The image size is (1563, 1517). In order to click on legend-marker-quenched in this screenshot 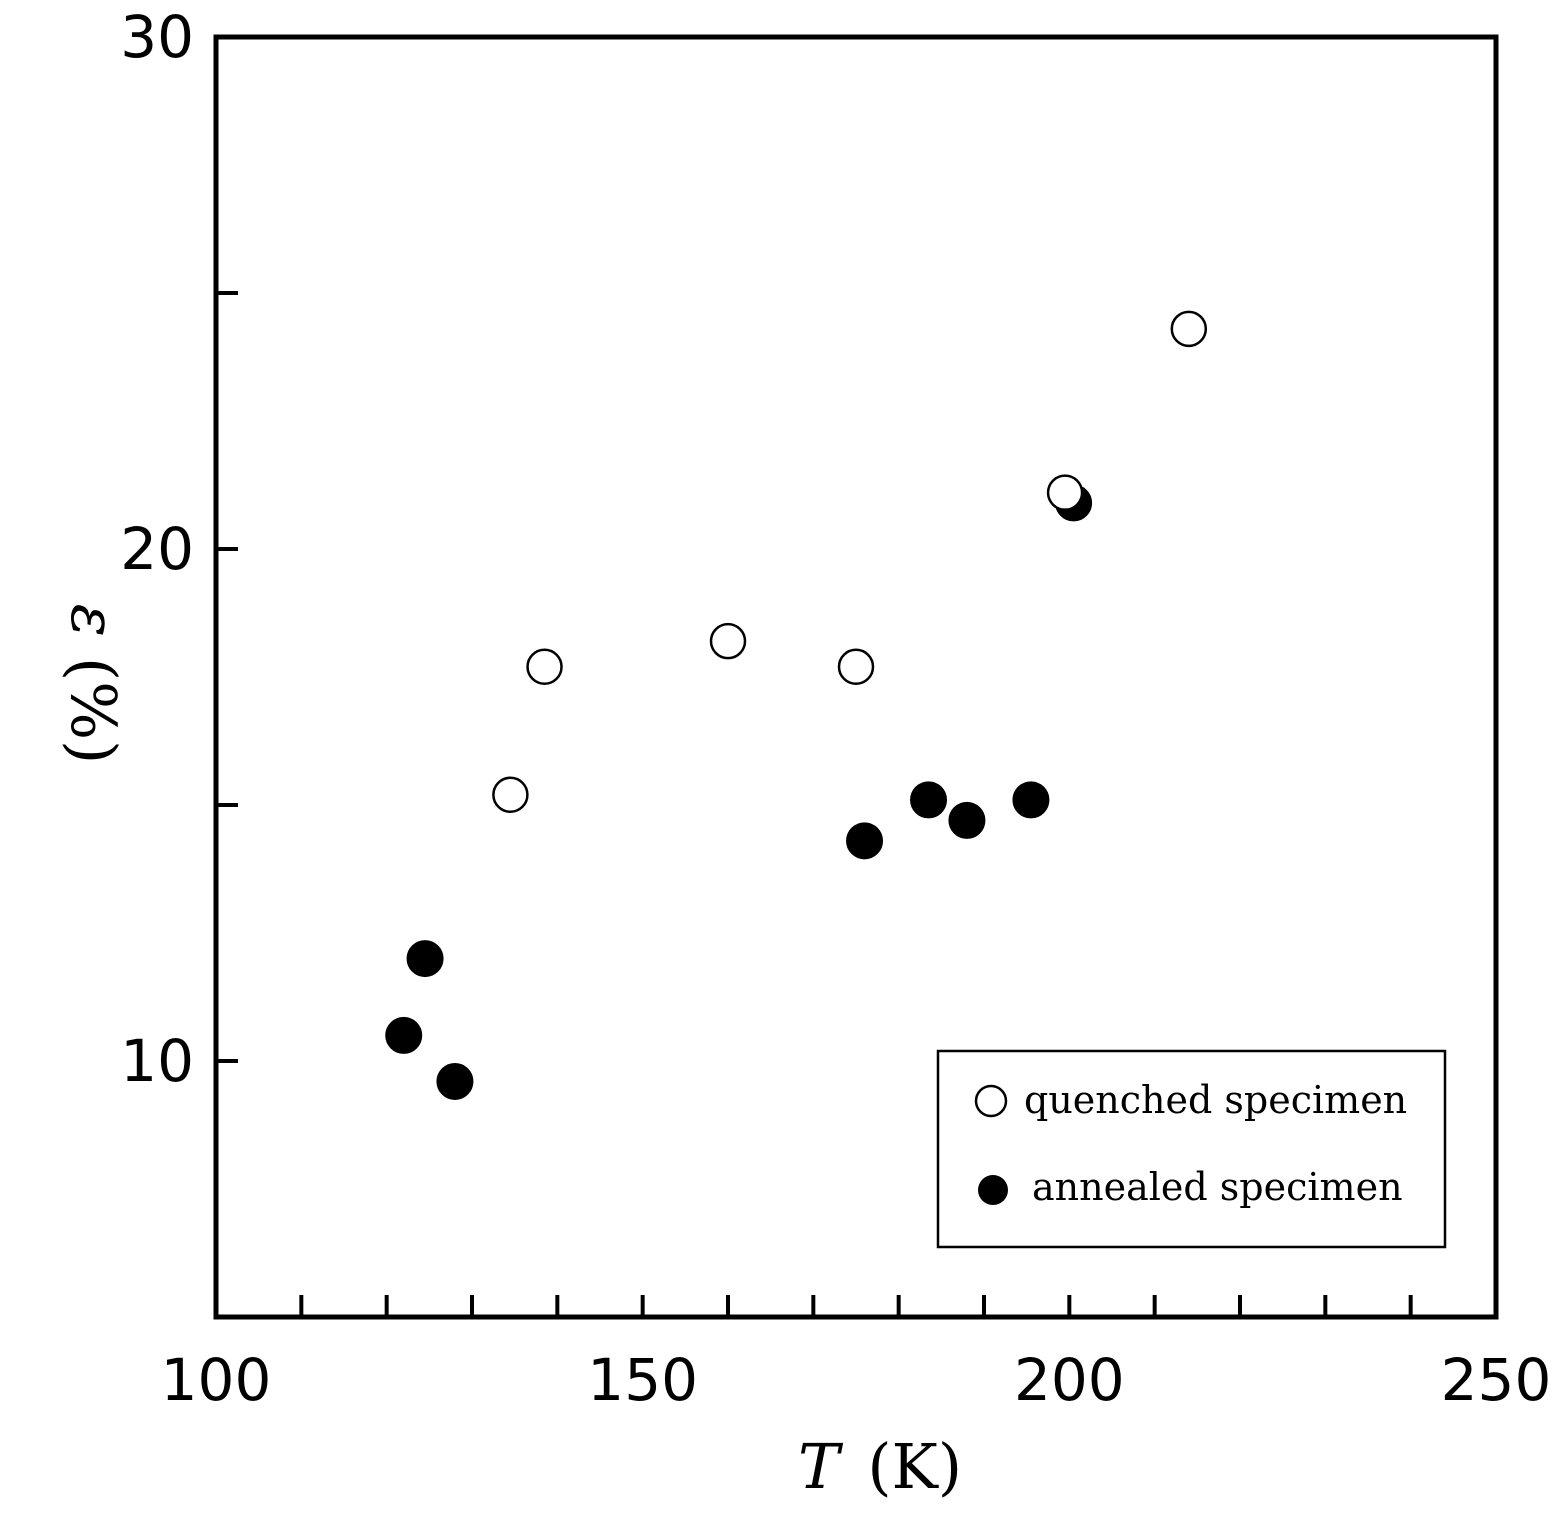, I will do `click(991, 1101)`.